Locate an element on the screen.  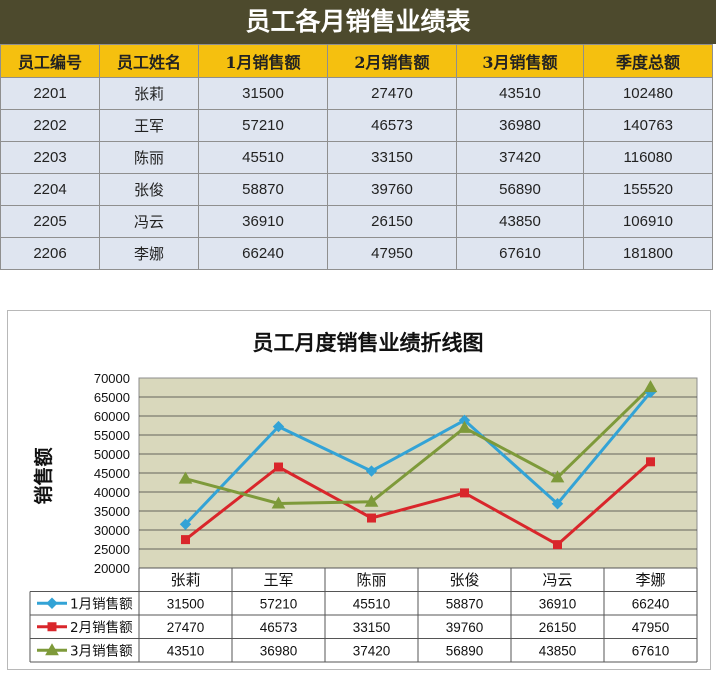
table-cell: 李娜 is located at coordinates (149, 253).